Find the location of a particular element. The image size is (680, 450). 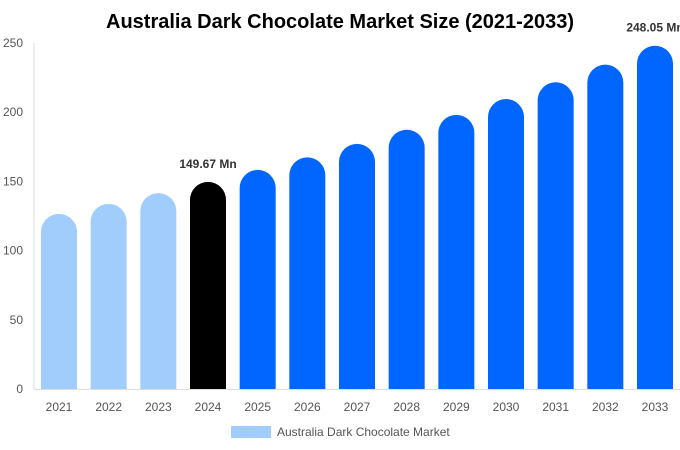

x-tick-label: 2032 is located at coordinates (605, 407).